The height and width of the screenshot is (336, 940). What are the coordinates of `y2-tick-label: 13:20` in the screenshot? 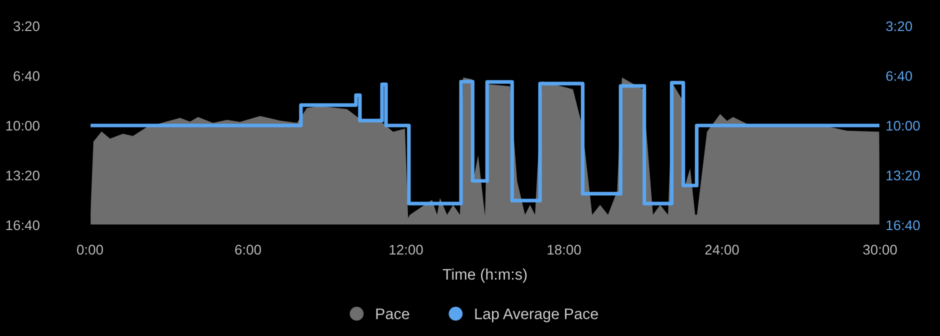 It's located at (903, 175).